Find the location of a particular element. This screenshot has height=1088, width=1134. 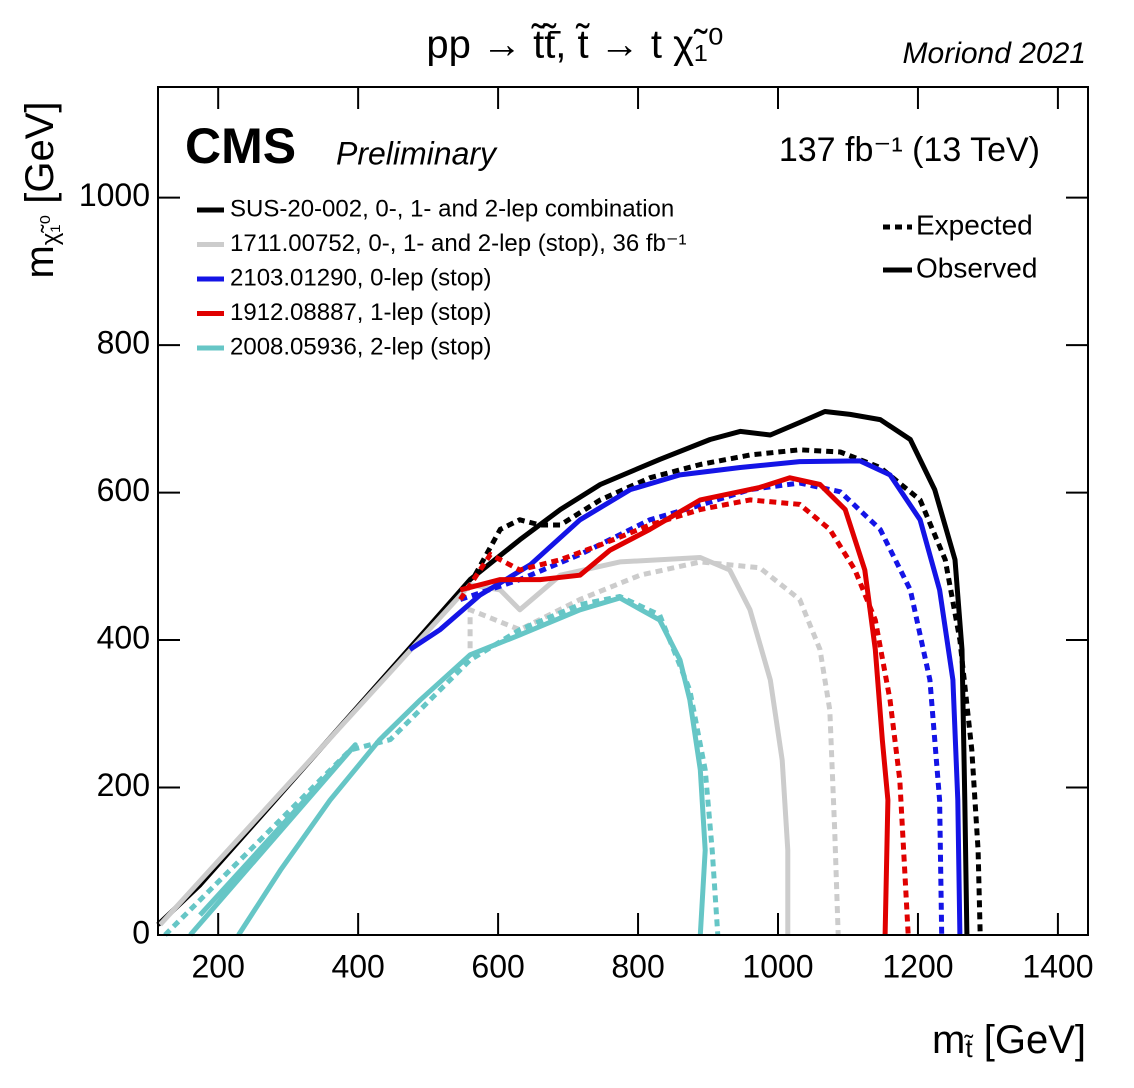

status: Preliminary is located at coordinates (417, 153).